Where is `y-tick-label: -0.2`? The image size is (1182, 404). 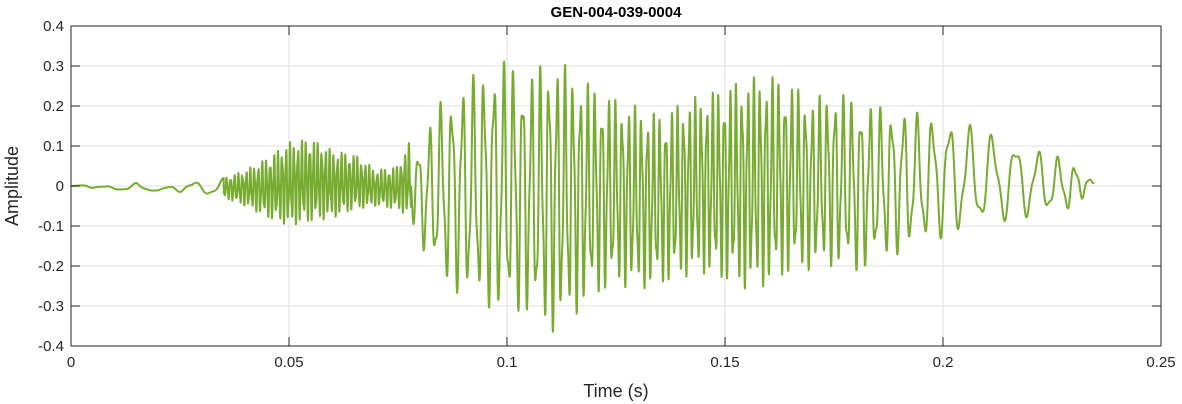
y-tick-label: -0.2 is located at coordinates (51, 266).